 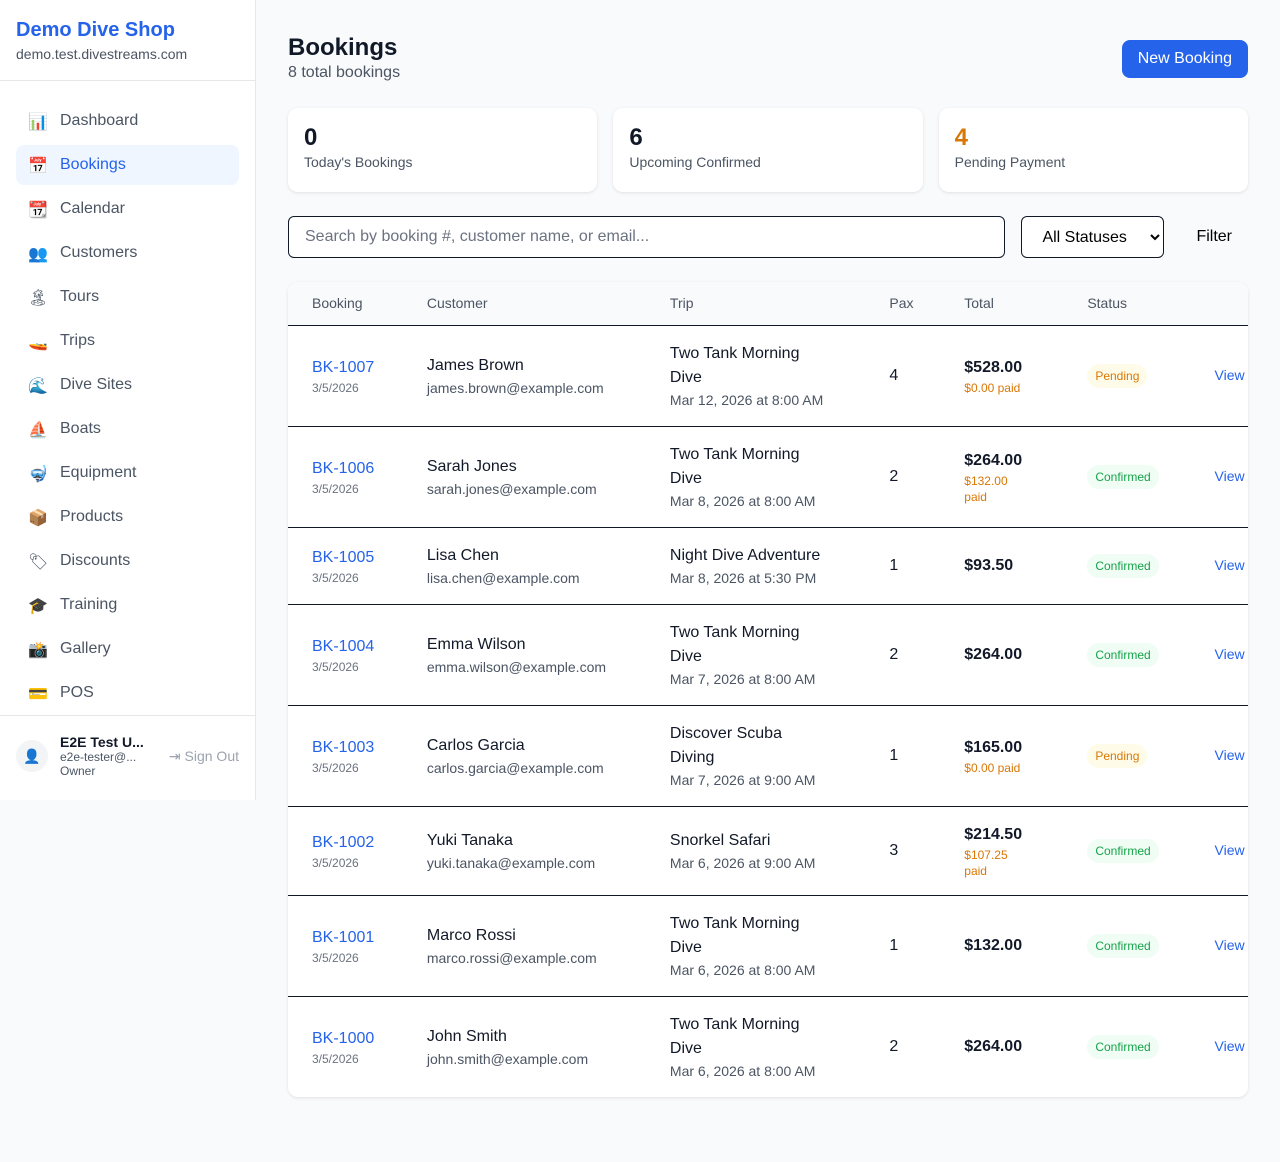 What do you see at coordinates (475, 365) in the screenshot?
I see `customer-name: James Brown` at bounding box center [475, 365].